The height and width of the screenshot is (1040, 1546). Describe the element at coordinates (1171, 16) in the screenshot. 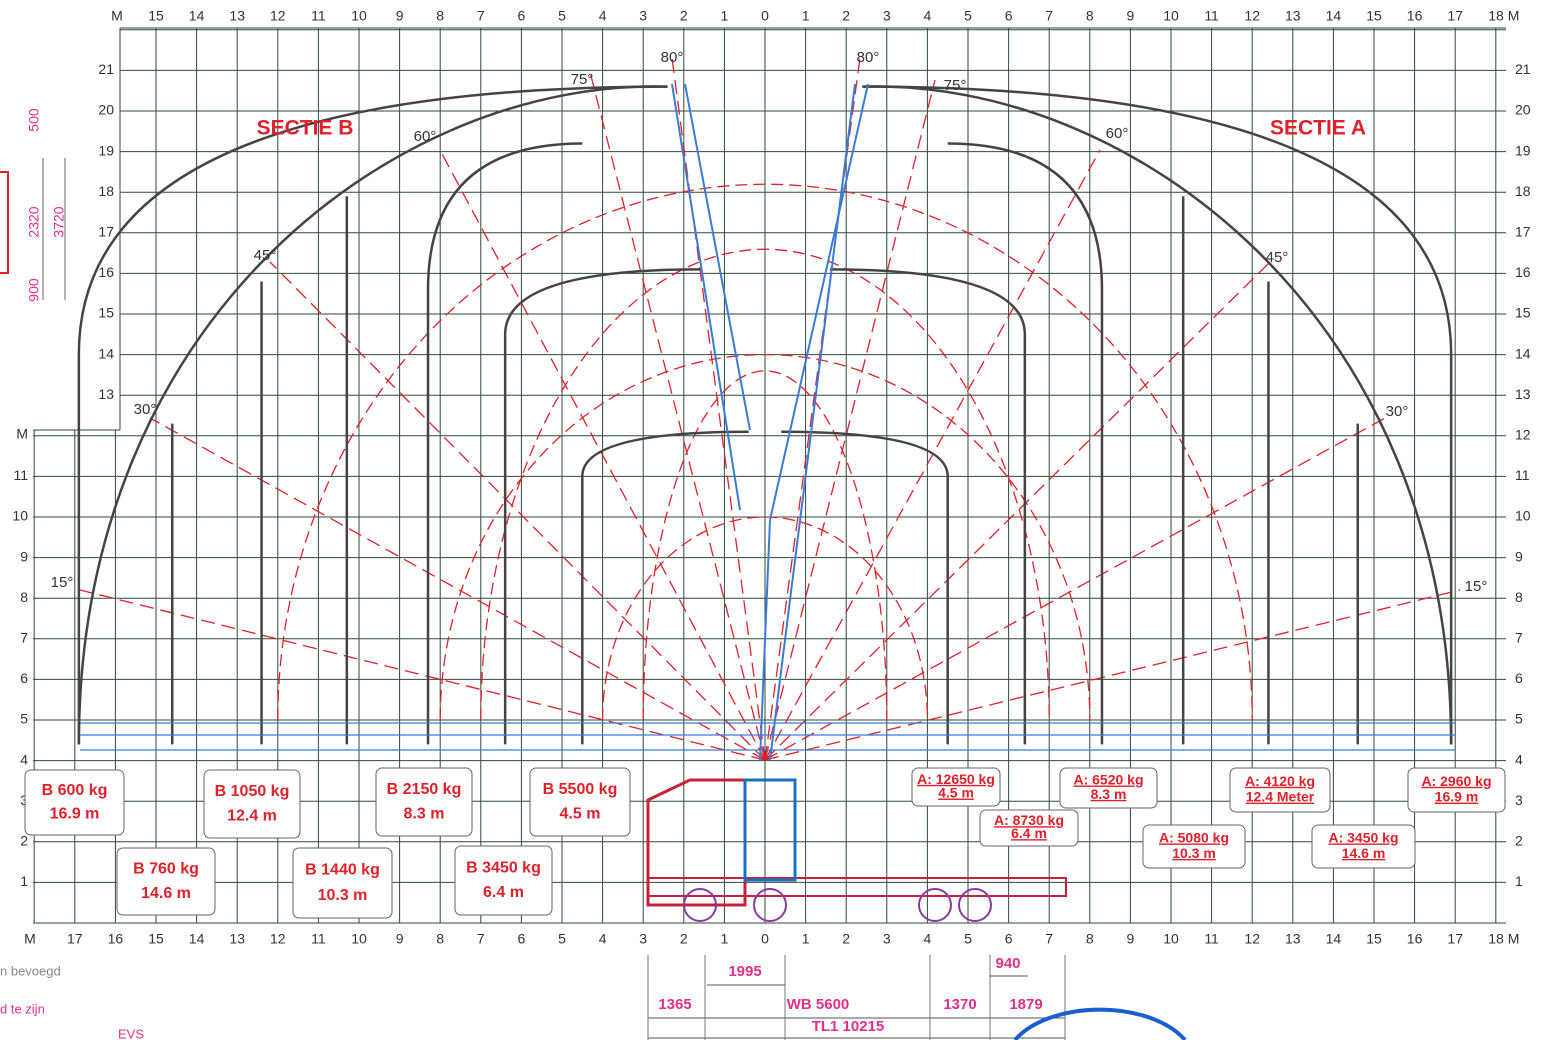

I see `top-axis-label: 10` at that location.